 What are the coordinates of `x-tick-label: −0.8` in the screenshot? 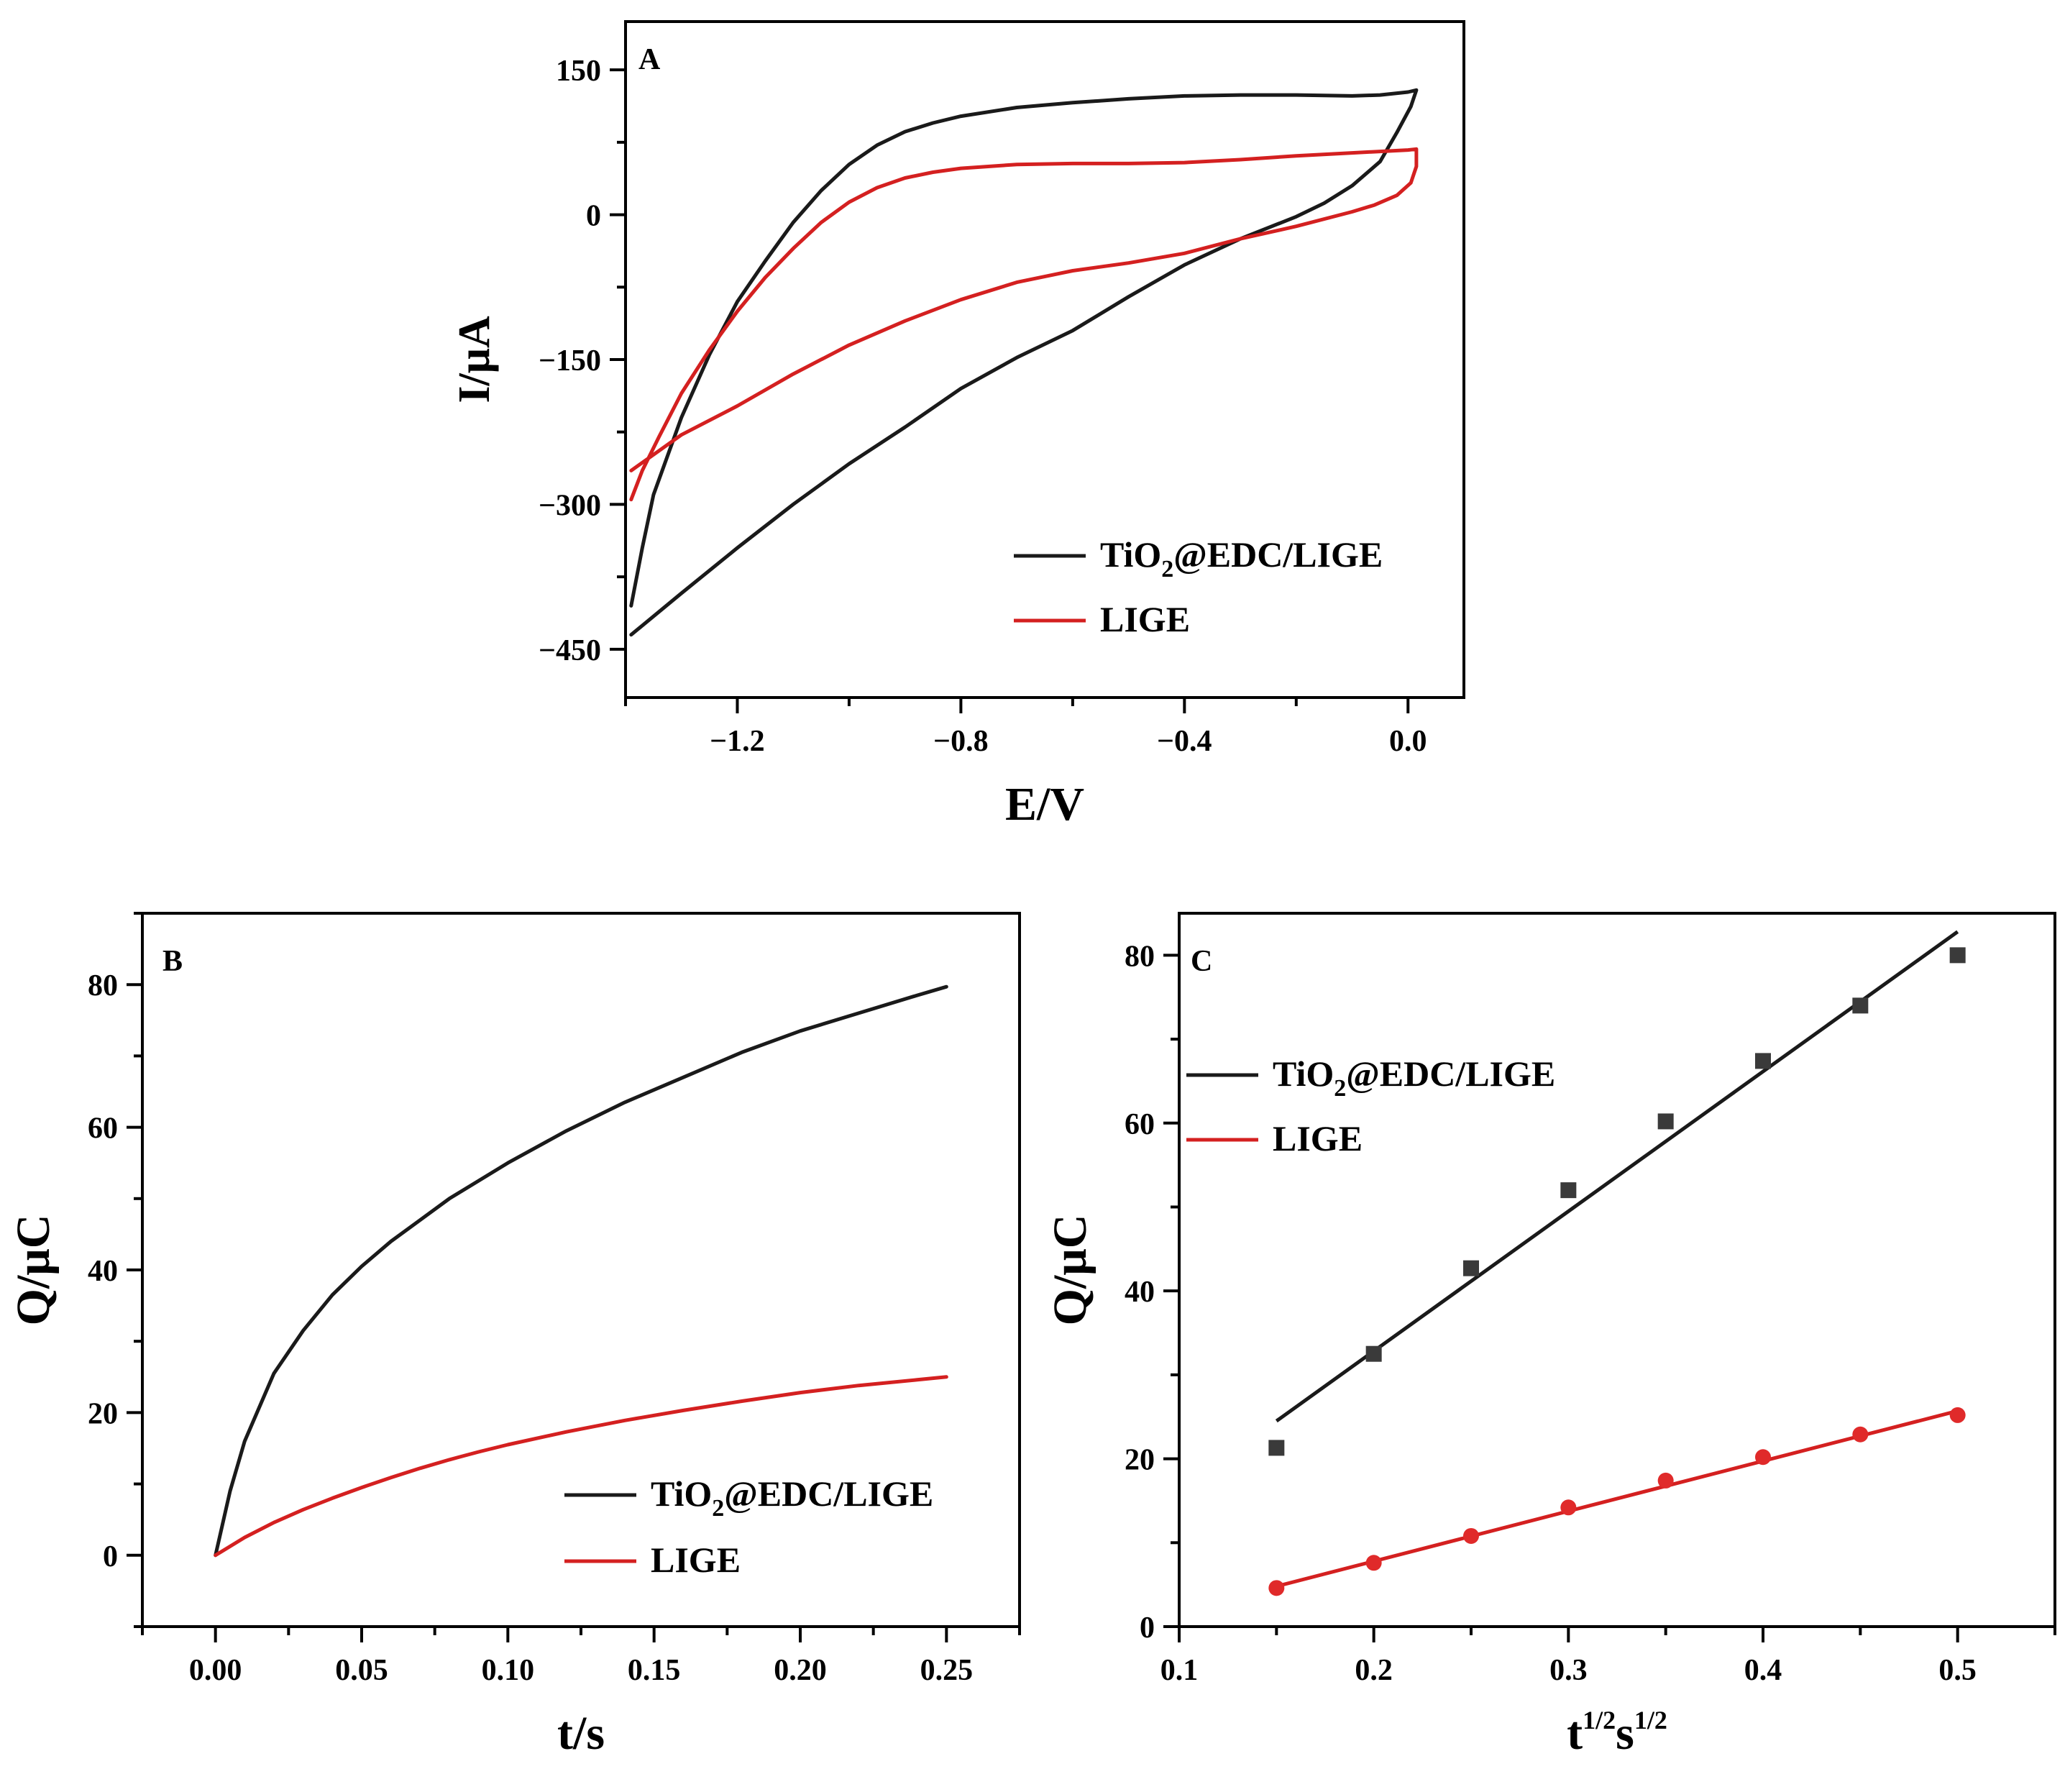 It's located at (960, 741).